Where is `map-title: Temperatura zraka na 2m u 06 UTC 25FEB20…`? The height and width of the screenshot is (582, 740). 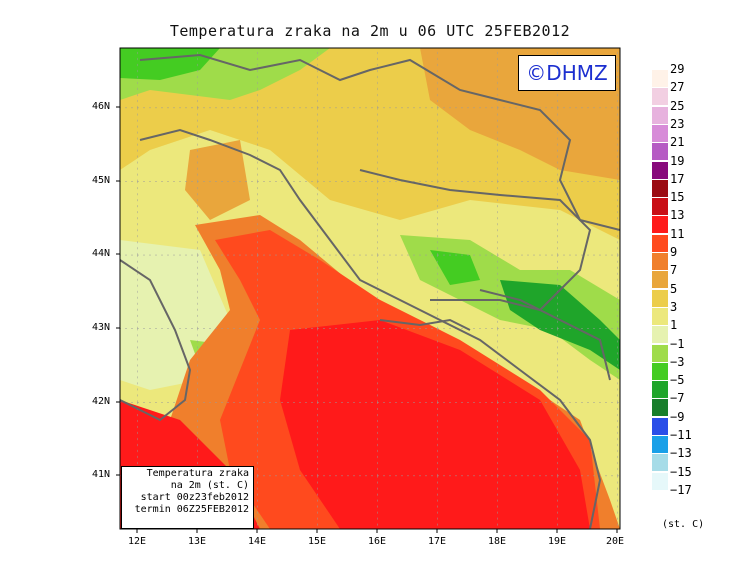
map-title: Temperatura zraka na 2m u 06 UTC 25FEB20… is located at coordinates (370, 31).